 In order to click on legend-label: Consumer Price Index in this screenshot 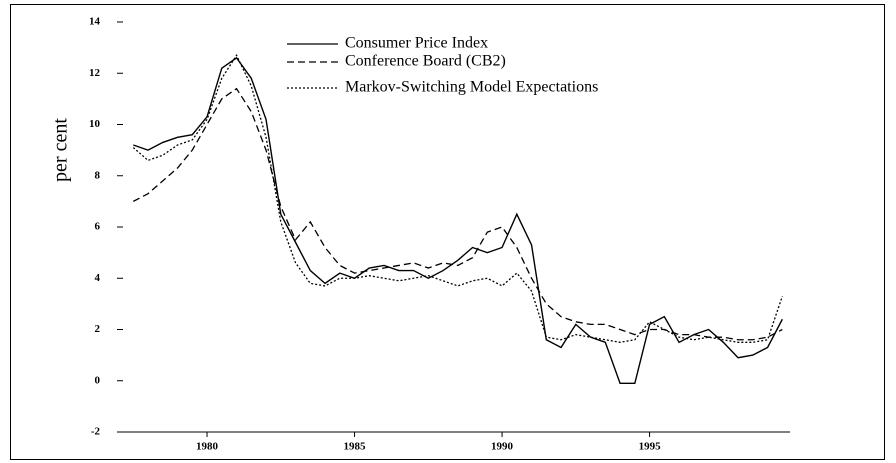, I will do `click(416, 43)`.